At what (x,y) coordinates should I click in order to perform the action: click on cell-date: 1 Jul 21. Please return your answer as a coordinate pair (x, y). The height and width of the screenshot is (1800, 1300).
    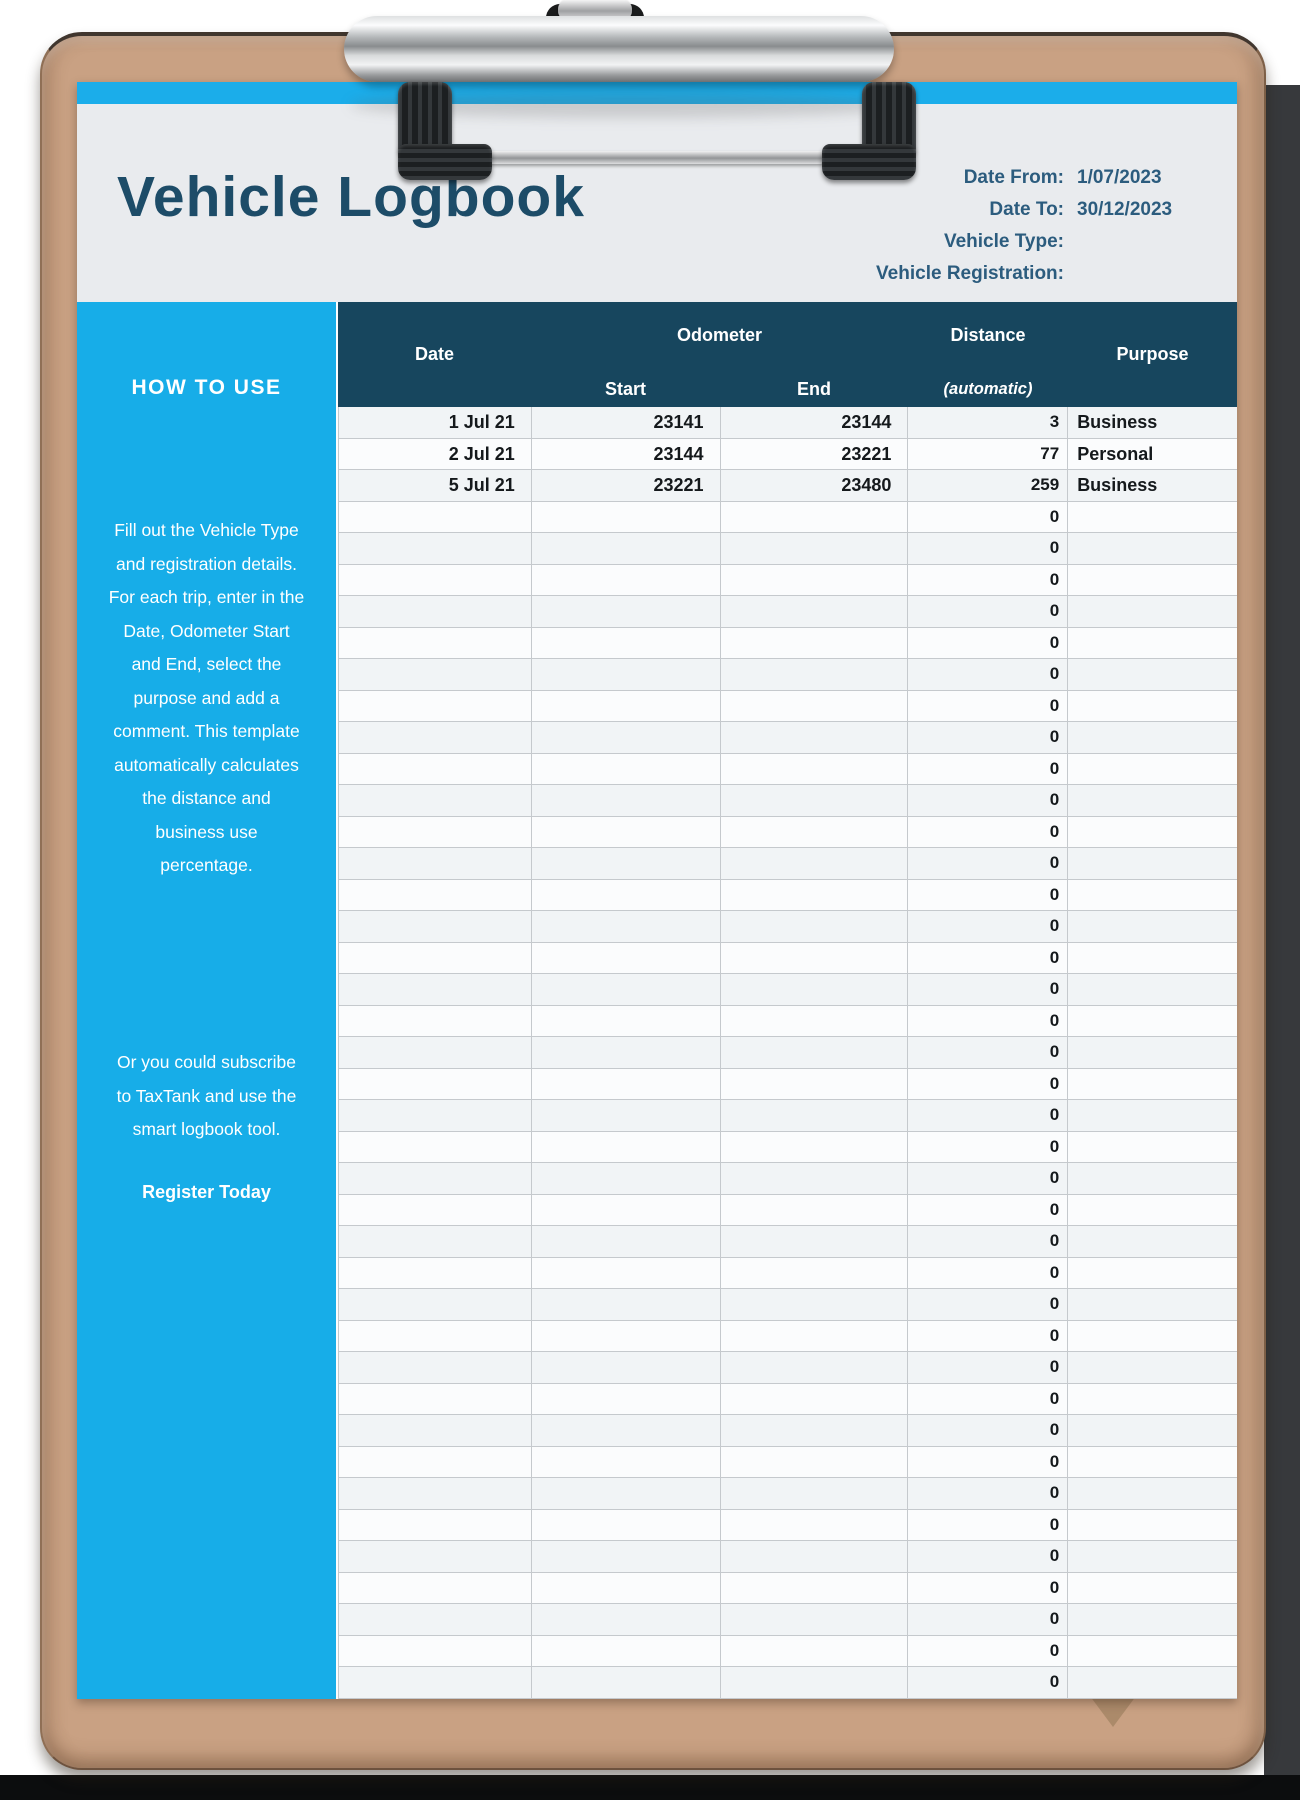
    Looking at the image, I should click on (435, 422).